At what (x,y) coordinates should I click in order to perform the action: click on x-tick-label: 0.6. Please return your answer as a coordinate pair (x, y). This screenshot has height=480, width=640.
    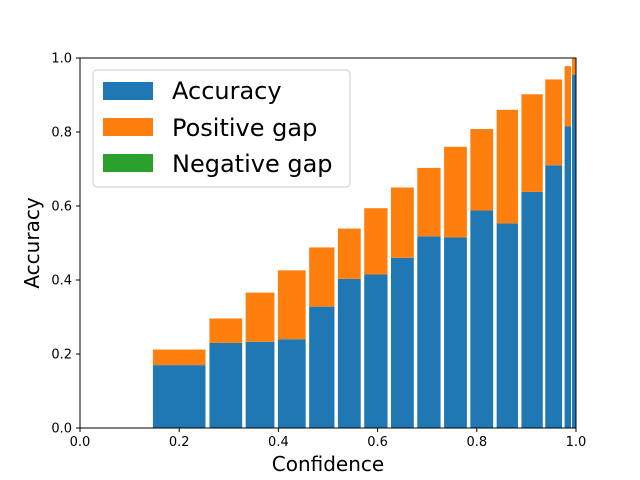
    Looking at the image, I should click on (377, 442).